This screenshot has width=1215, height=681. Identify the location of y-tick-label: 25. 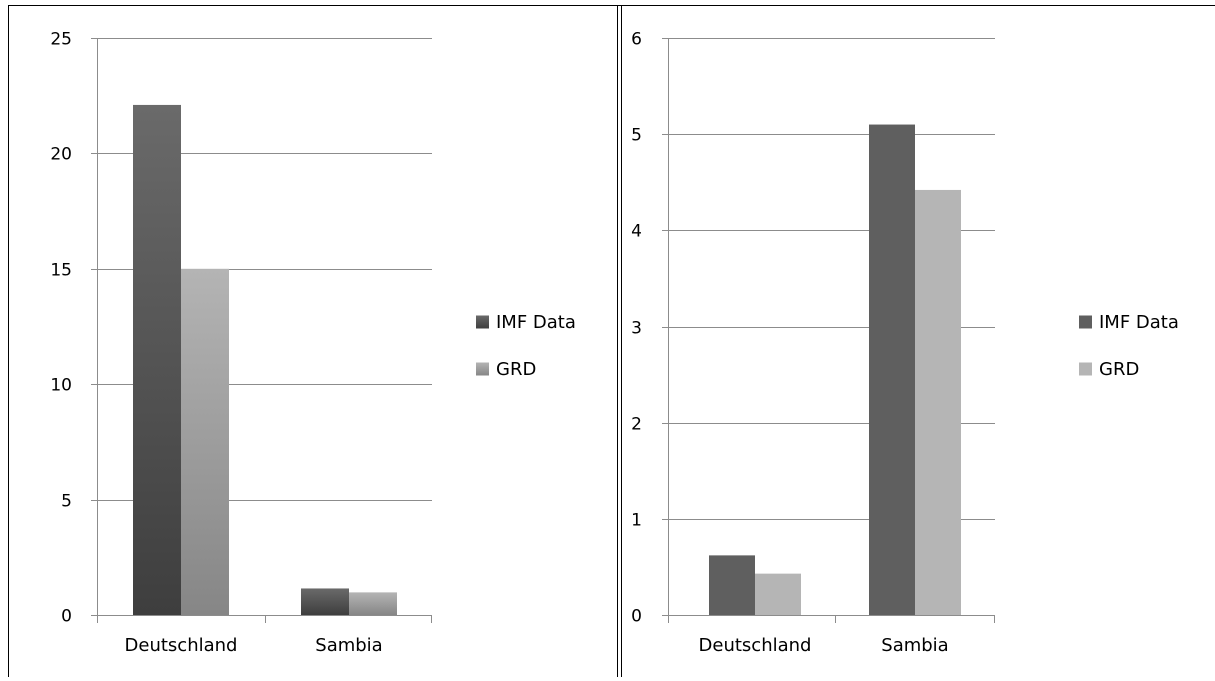
(61, 40).